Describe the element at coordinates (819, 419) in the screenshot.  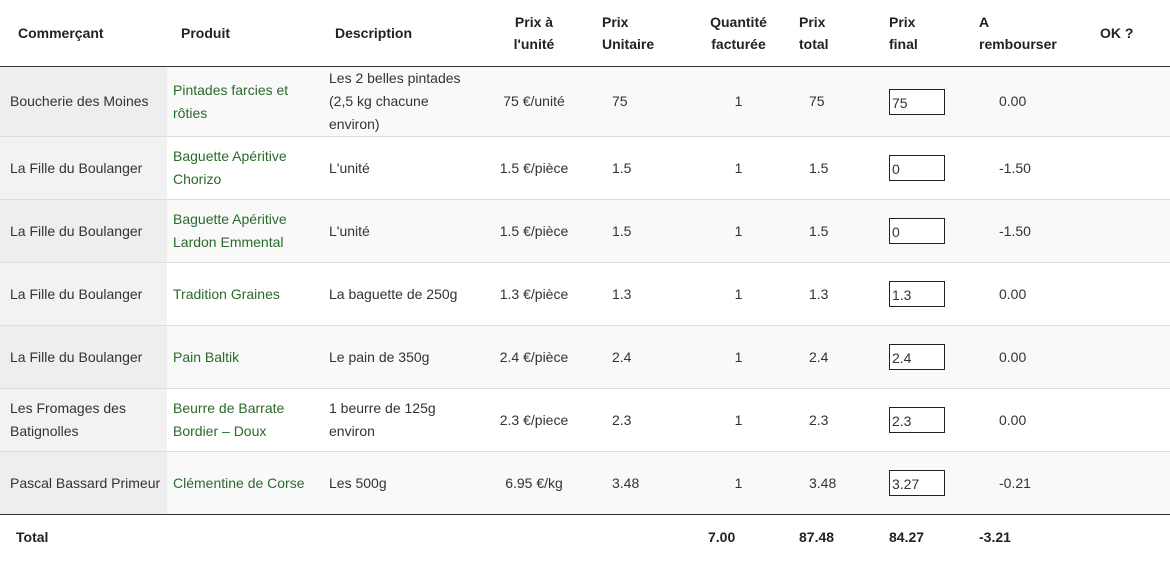
I see `total-cell: 2.3` at that location.